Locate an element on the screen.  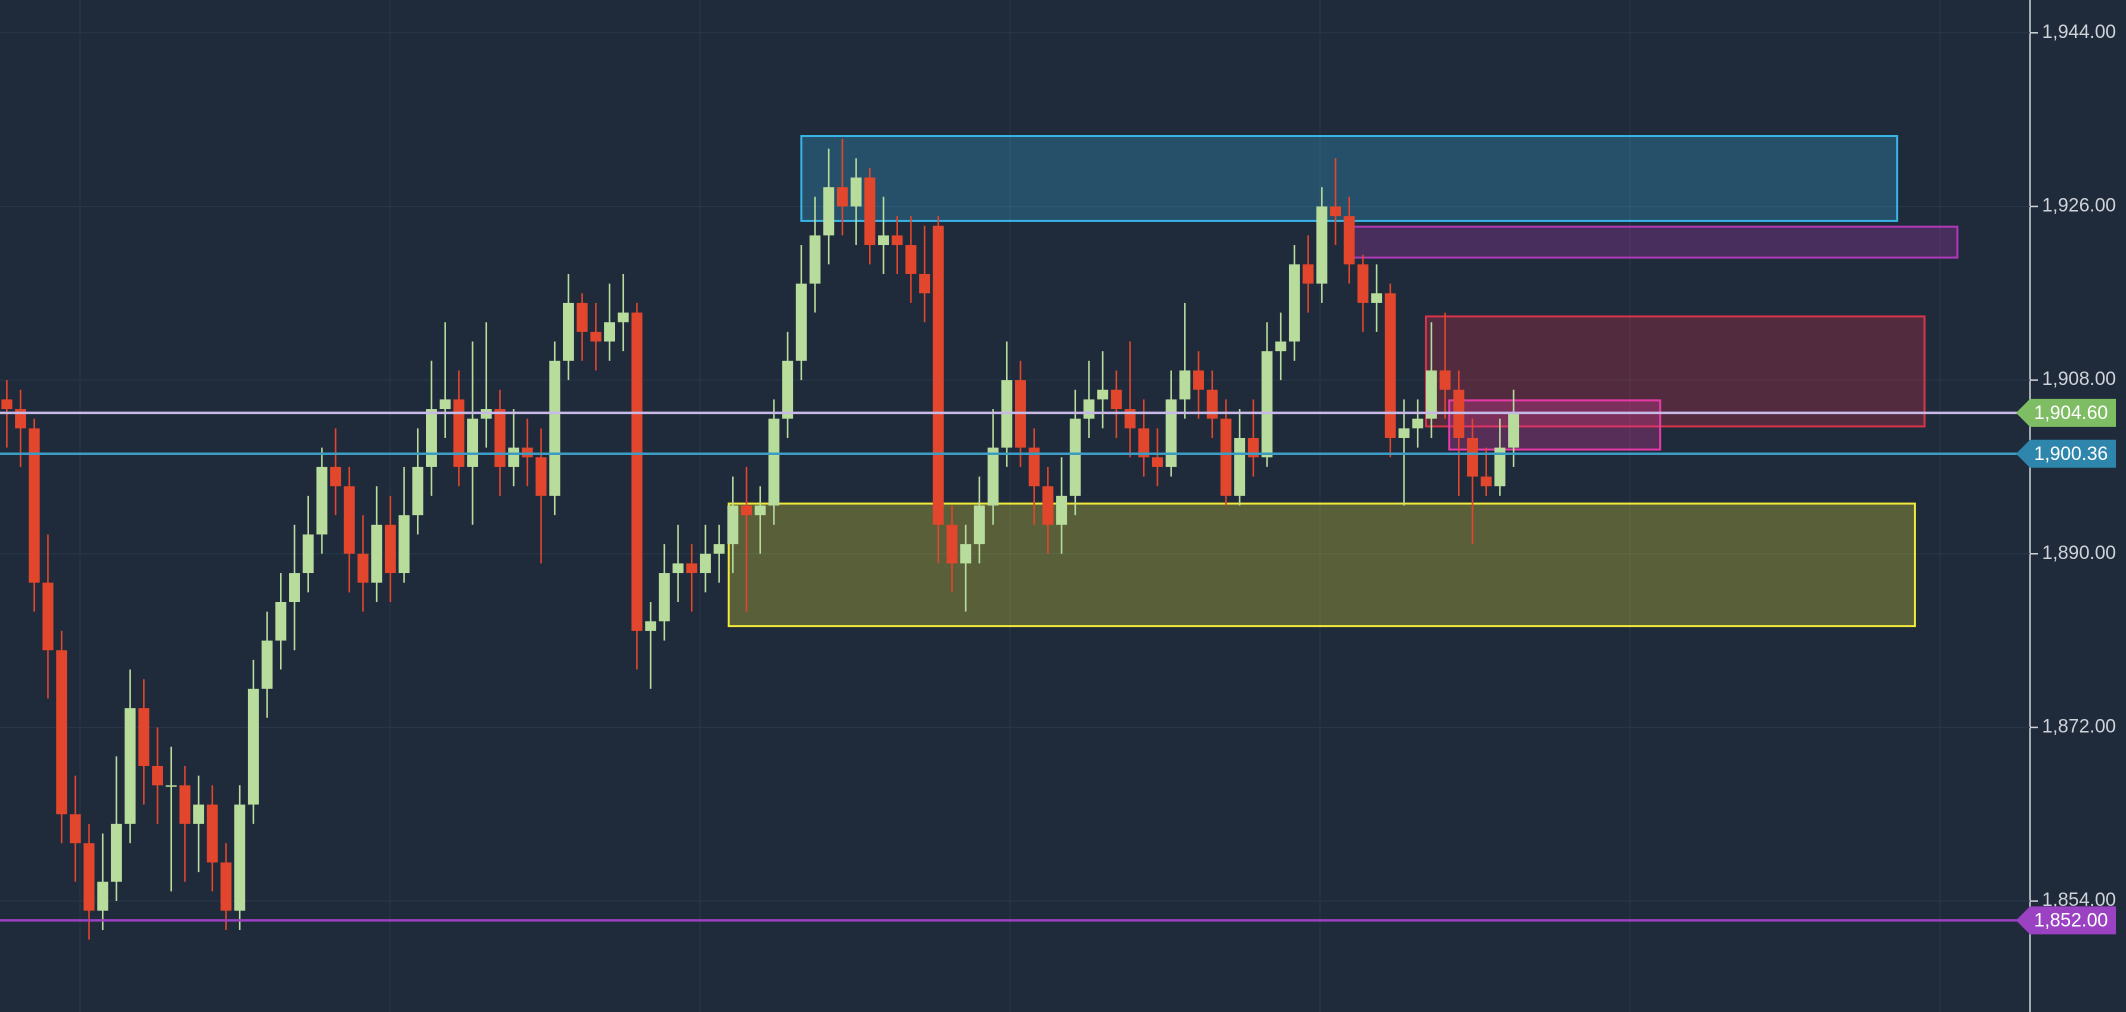
y-tick-label: 1,854.00 is located at coordinates (2079, 900).